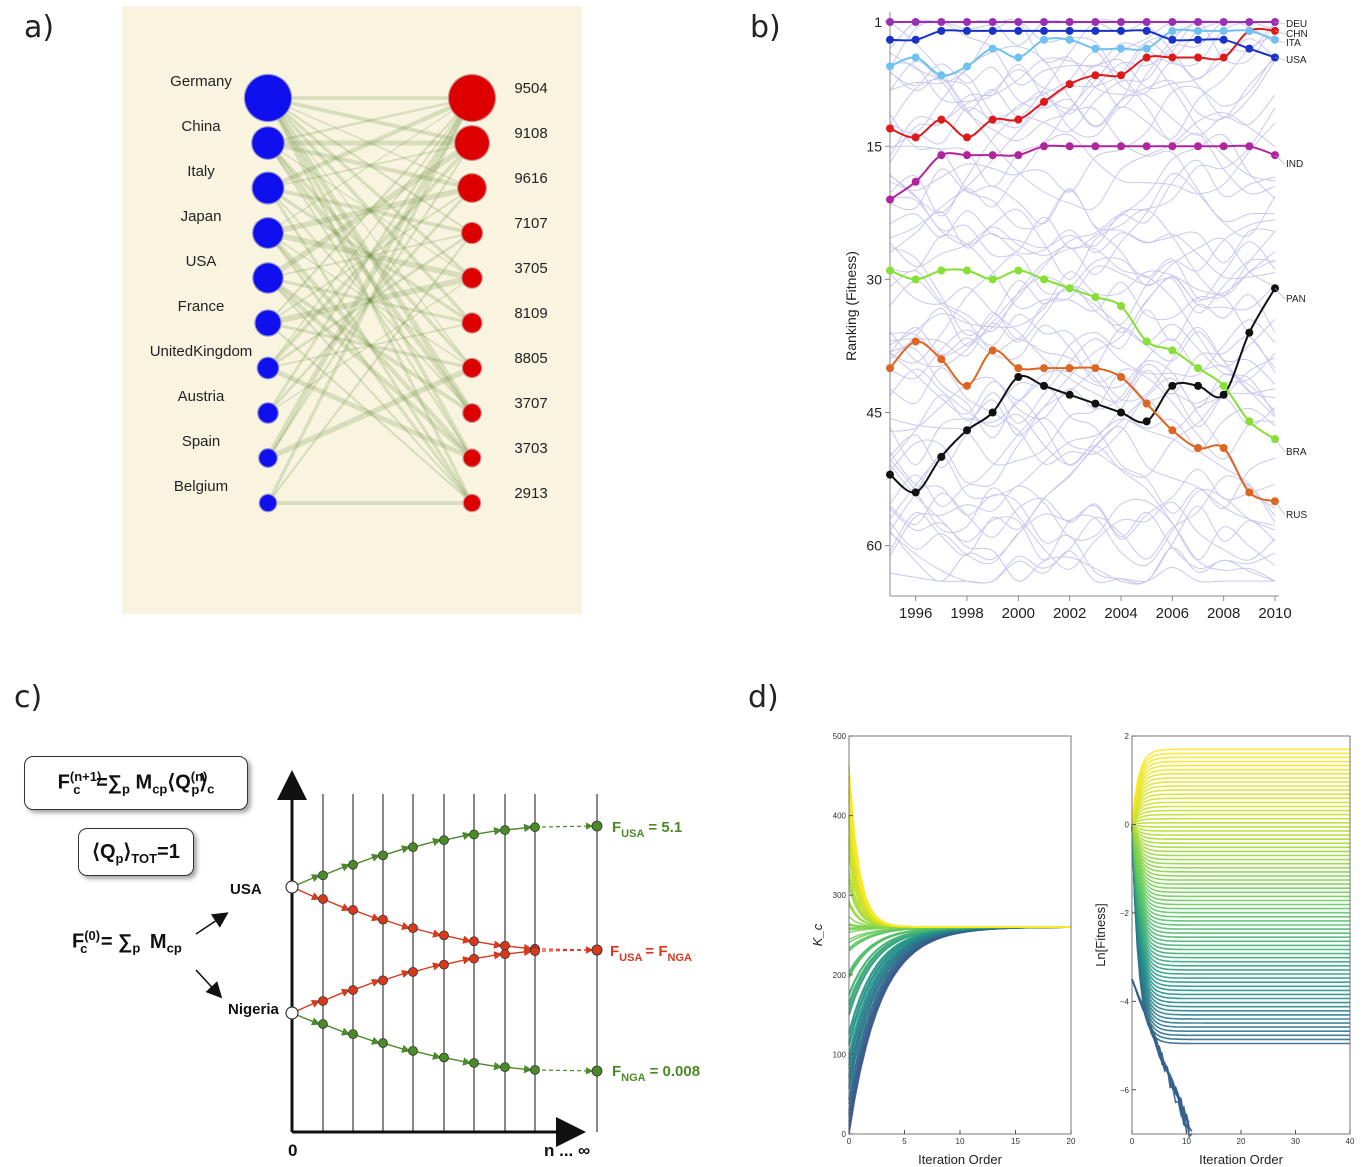 This screenshot has width=1363, height=1167. I want to click on d-left-x-tick-label: 10, so click(960, 1141).